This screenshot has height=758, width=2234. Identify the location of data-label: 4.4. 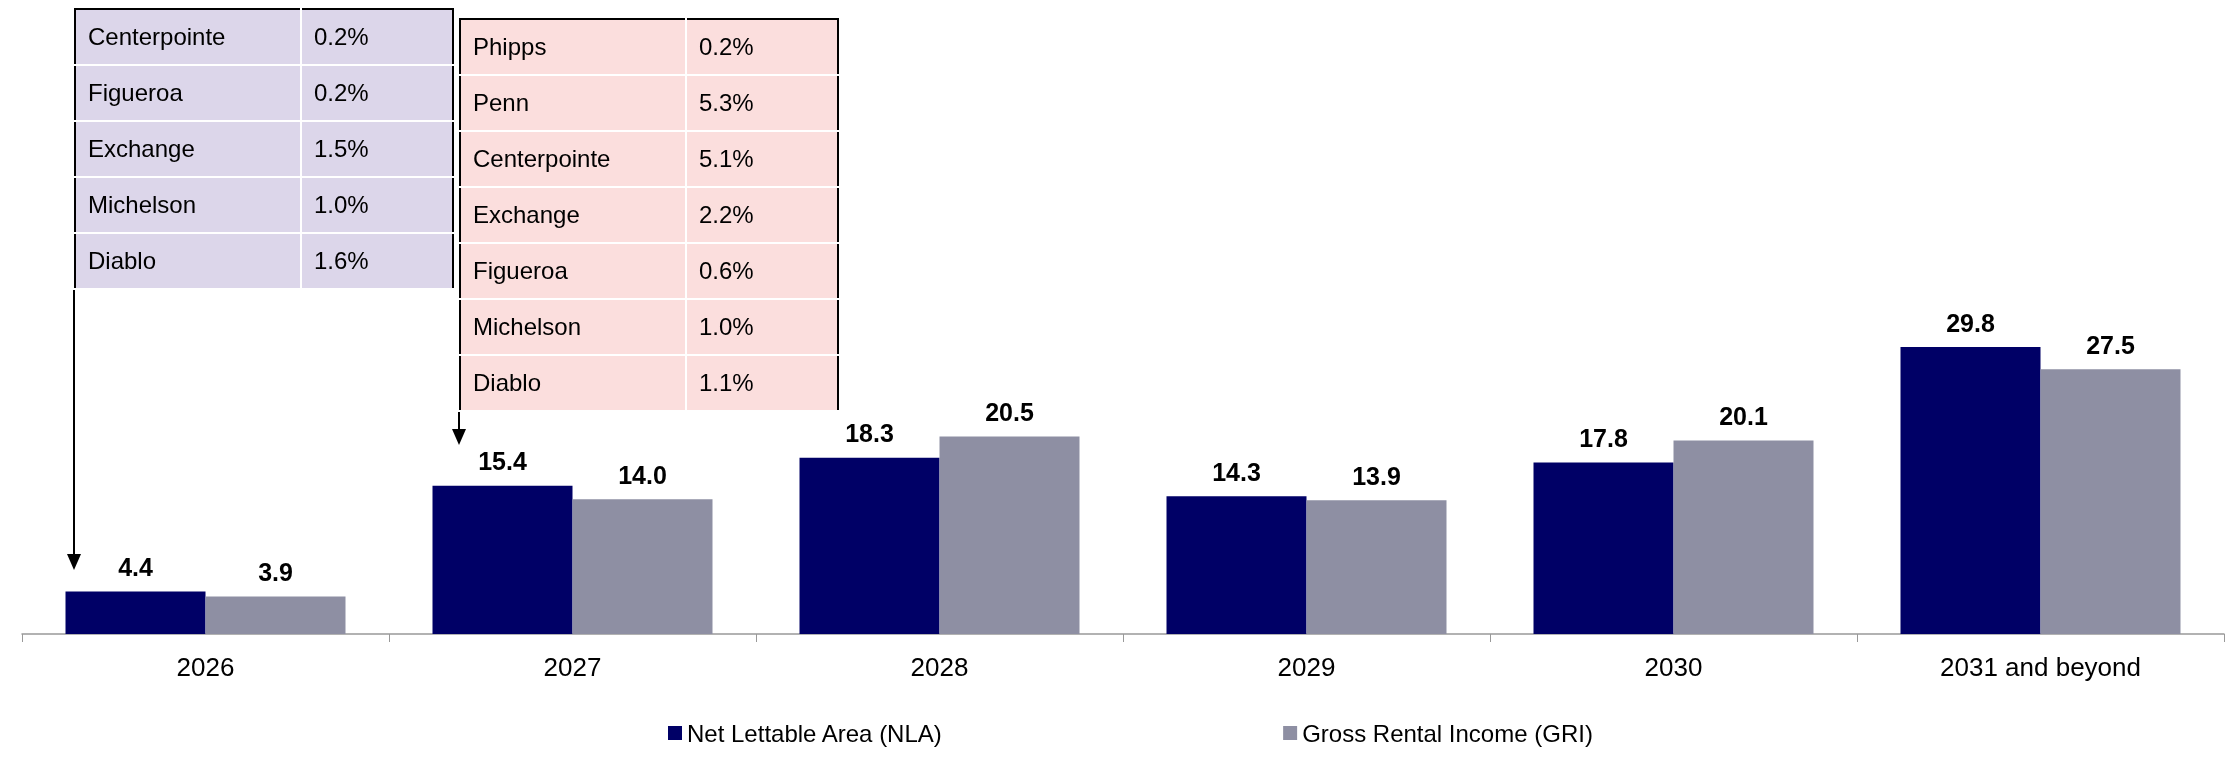
(135, 567).